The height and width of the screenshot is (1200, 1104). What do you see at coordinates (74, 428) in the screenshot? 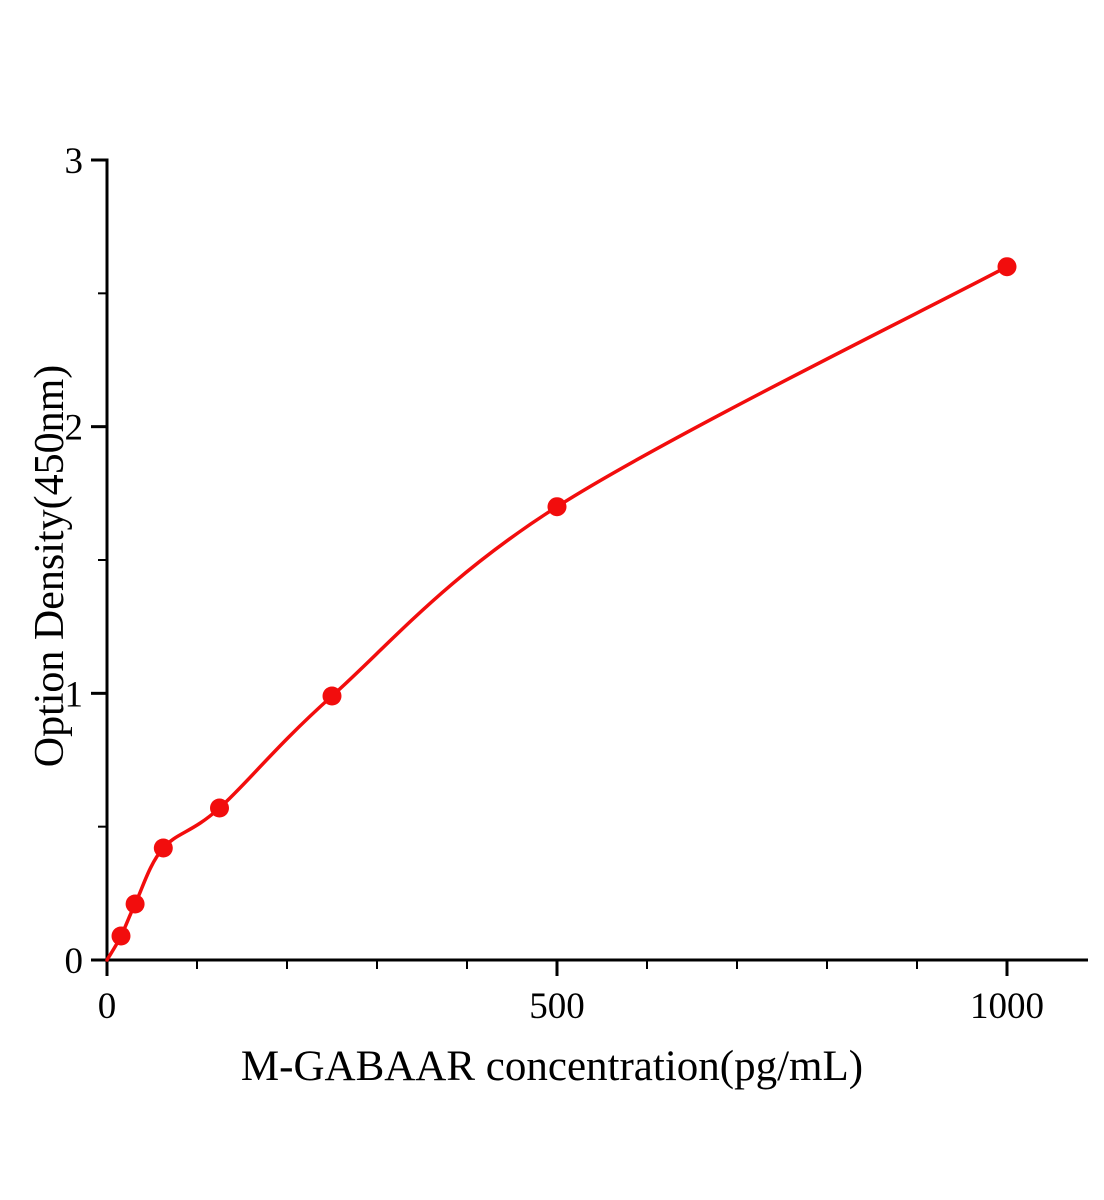
I see `y-tick-label: 2` at bounding box center [74, 428].